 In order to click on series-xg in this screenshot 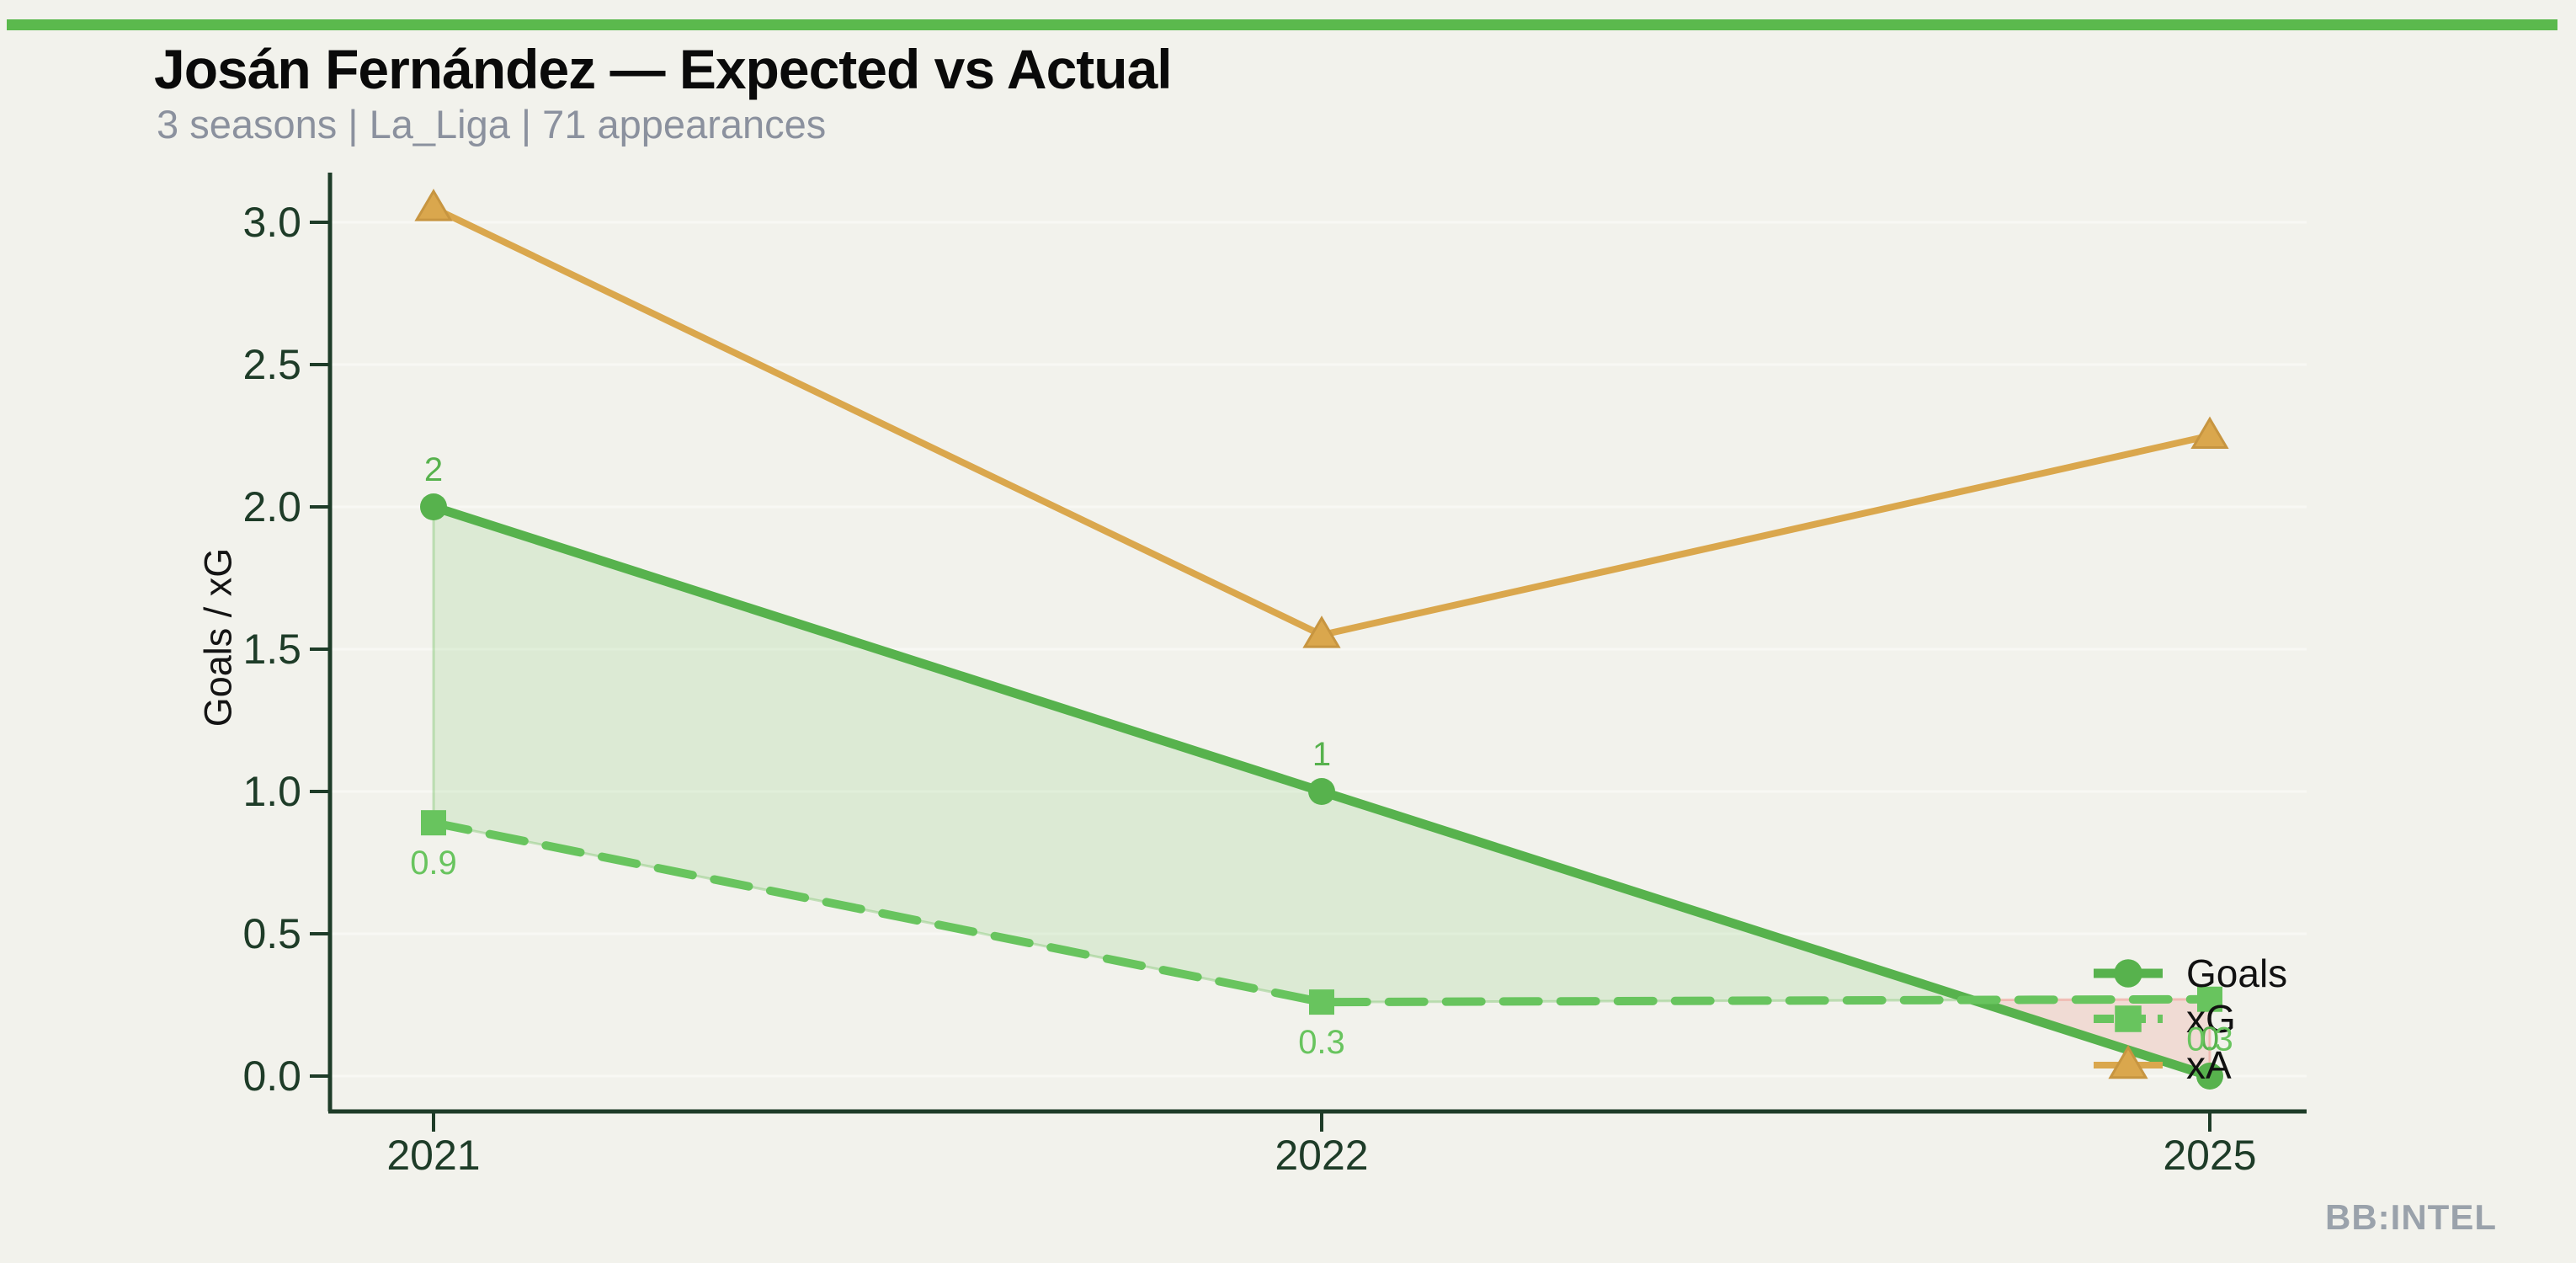, I will do `click(1321, 912)`.